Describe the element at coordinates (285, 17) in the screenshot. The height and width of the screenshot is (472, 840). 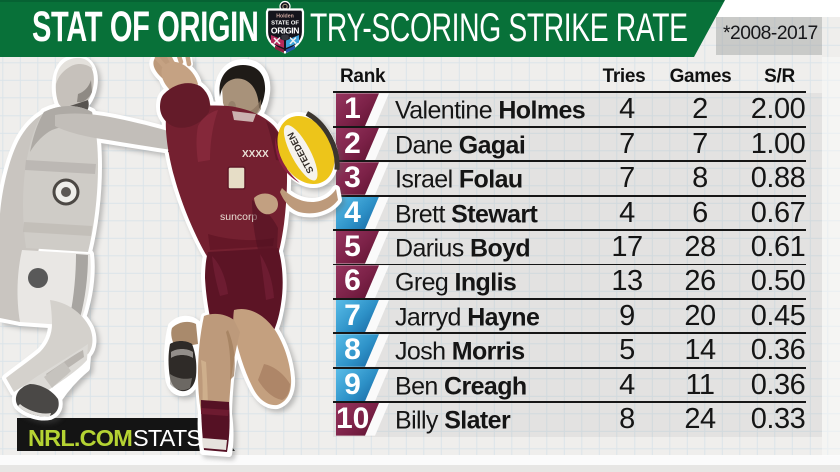
I see `svg-text: Holden` at that location.